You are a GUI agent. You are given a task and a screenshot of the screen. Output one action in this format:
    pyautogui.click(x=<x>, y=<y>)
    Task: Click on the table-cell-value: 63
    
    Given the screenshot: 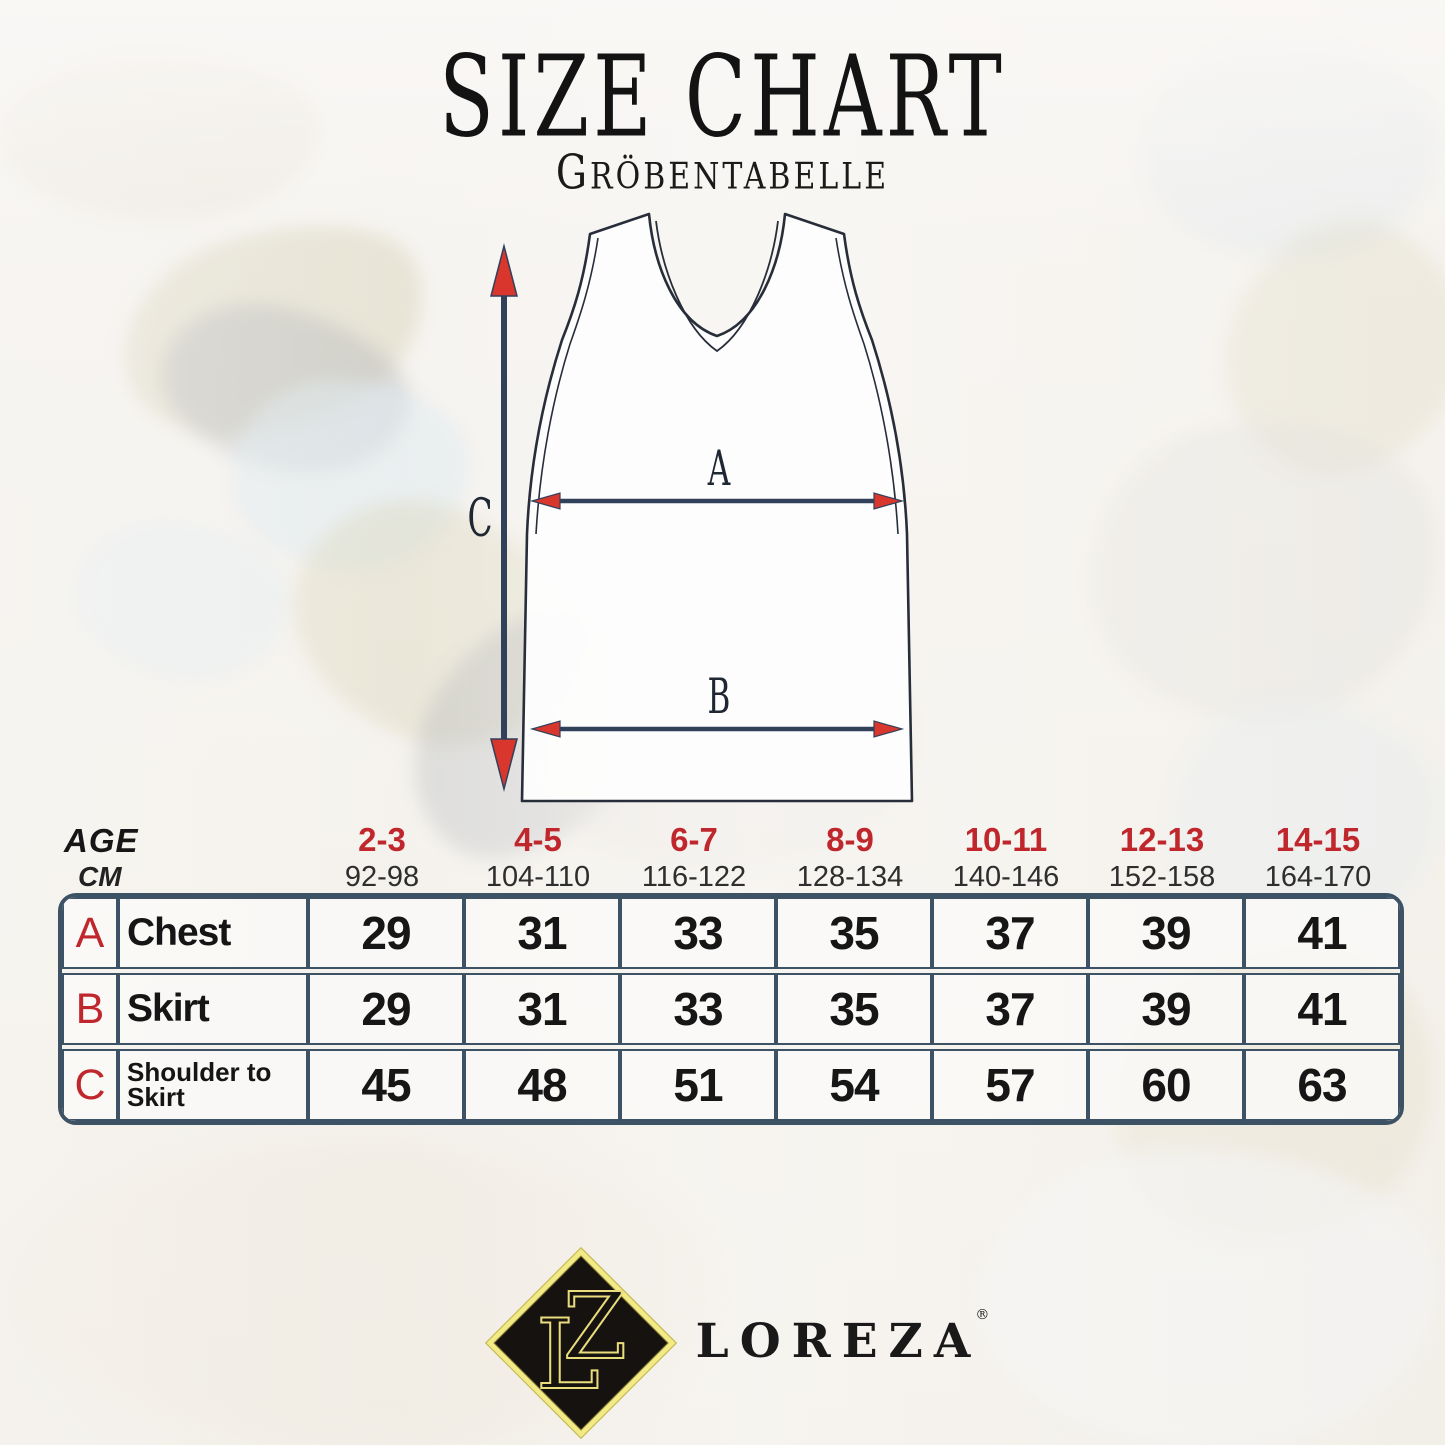 What is the action you would take?
    pyautogui.click(x=1322, y=1085)
    